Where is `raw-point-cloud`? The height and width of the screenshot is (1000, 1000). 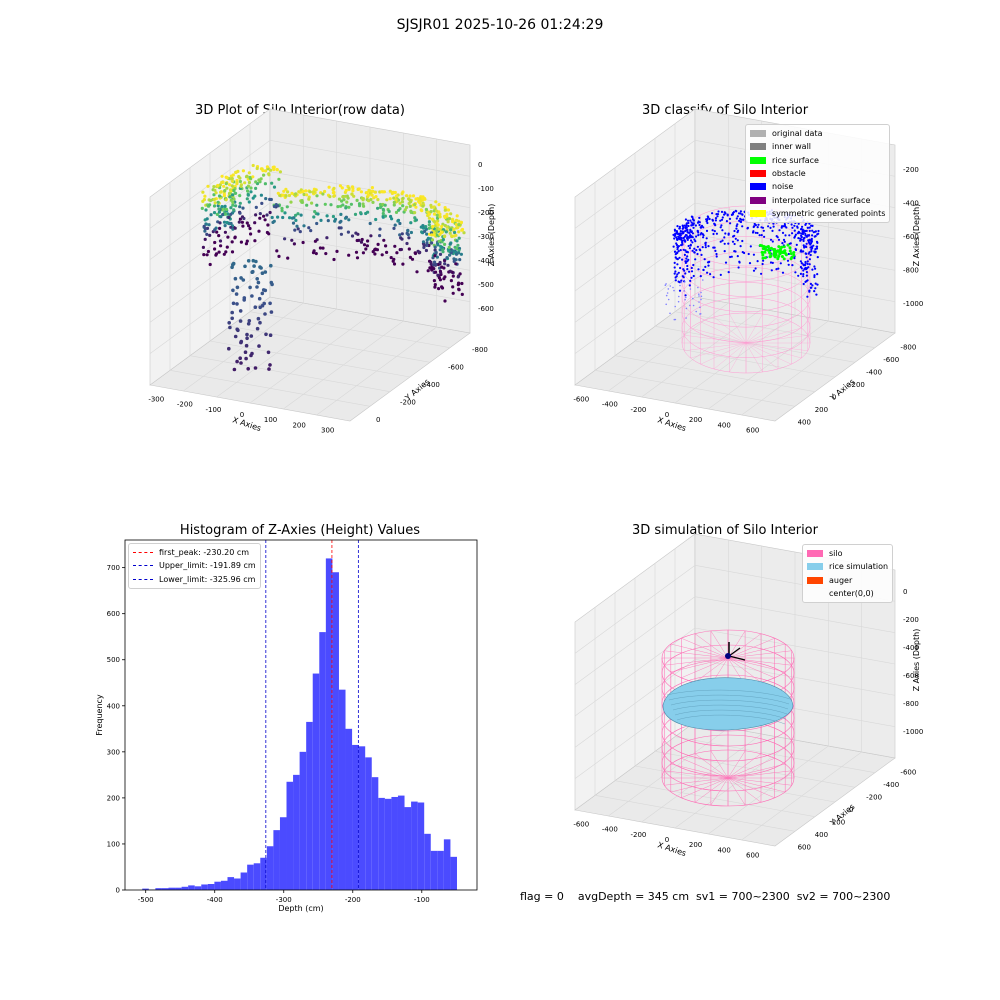 raw-point-cloud is located at coordinates (333, 267).